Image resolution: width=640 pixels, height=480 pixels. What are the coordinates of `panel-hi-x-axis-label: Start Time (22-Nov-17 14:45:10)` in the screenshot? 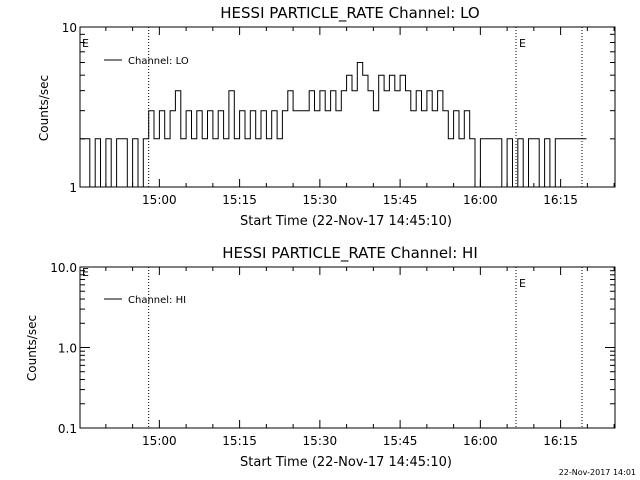 It's located at (346, 462).